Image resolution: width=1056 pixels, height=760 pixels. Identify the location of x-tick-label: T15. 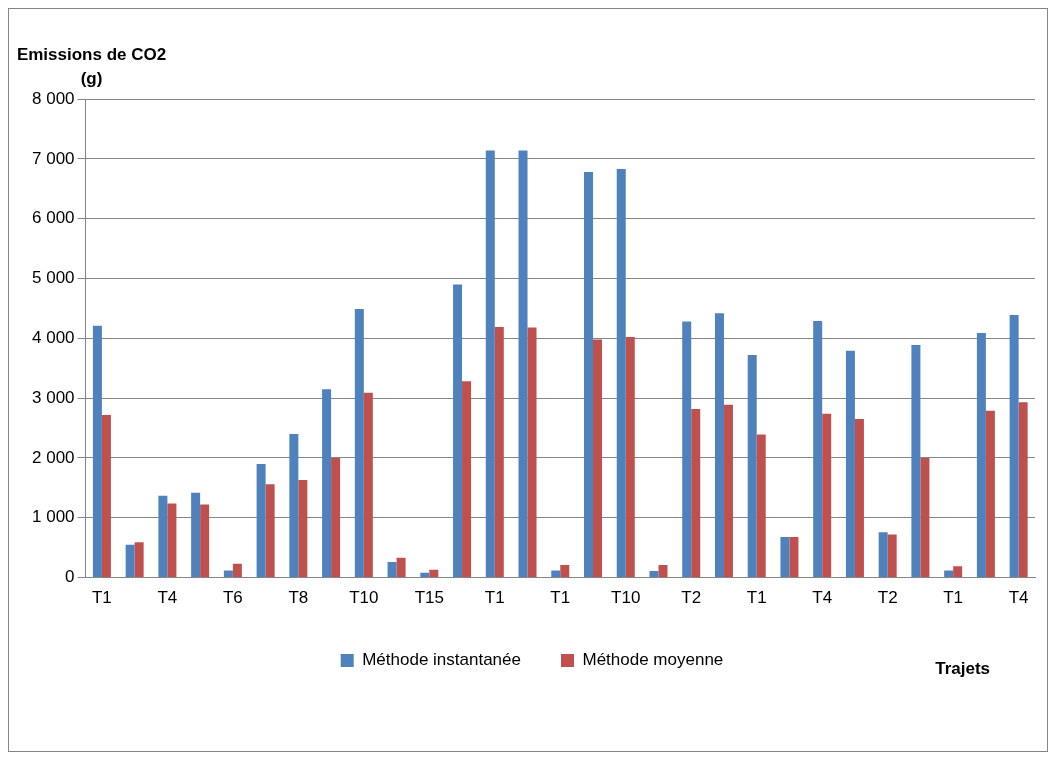
(429, 598).